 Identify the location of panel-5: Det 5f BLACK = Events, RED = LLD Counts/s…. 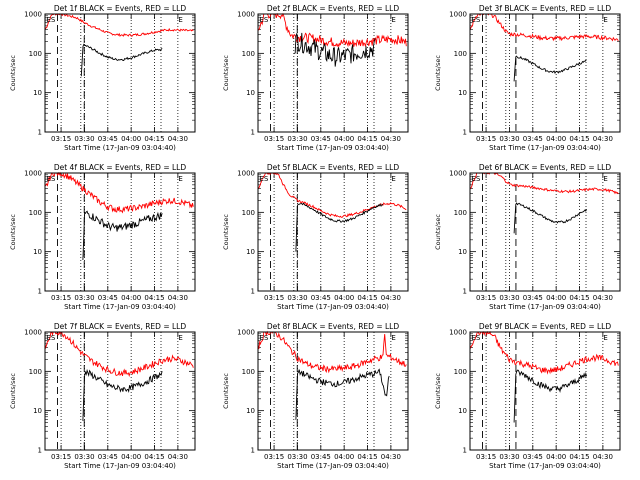
(315, 237).